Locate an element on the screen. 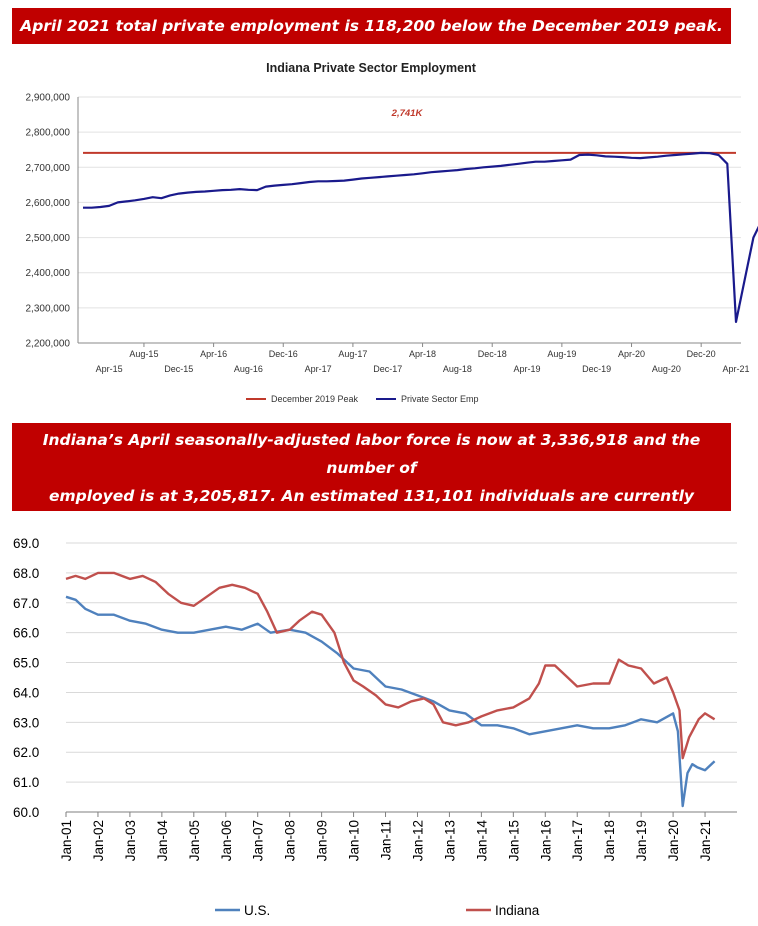 This screenshot has width=758, height=926. chart2-y-tick-label: 64.0 is located at coordinates (26, 692).